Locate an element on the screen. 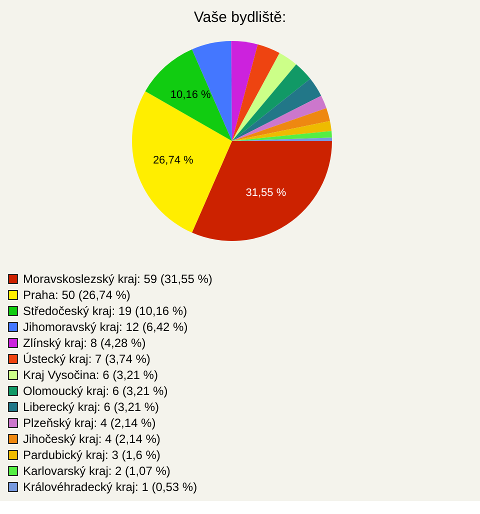 Image resolution: width=480 pixels, height=514 pixels. legend-label: Kraj Vysočina: 6 (3,21 %) is located at coordinates (90, 375).